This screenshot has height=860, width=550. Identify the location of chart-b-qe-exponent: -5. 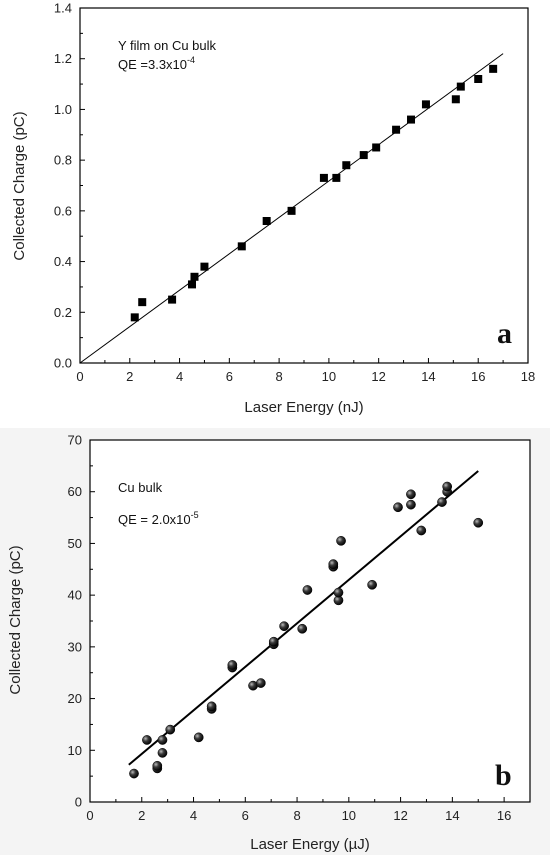
(195, 515).